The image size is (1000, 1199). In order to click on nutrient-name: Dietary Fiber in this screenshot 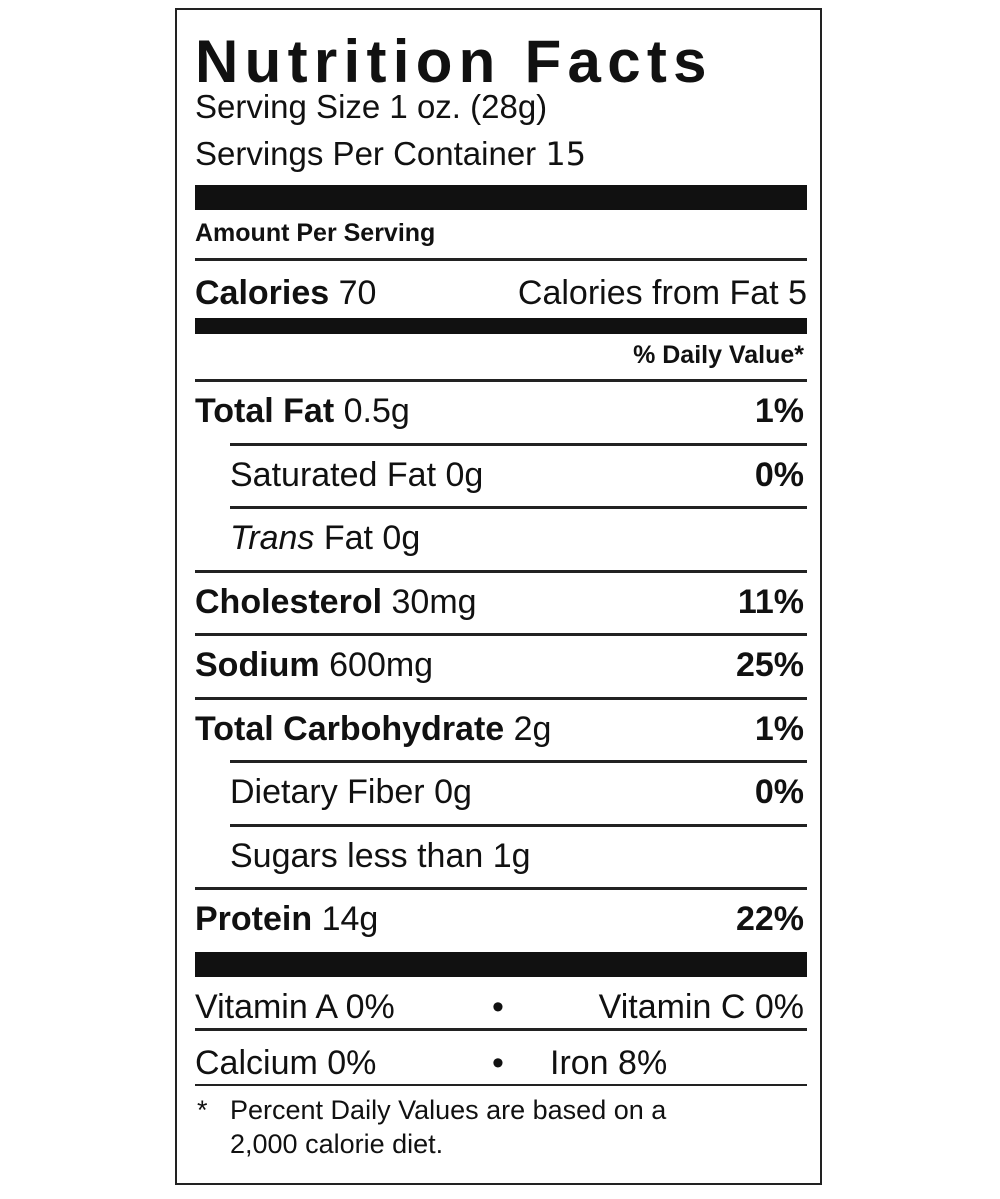, I will do `click(327, 792)`.